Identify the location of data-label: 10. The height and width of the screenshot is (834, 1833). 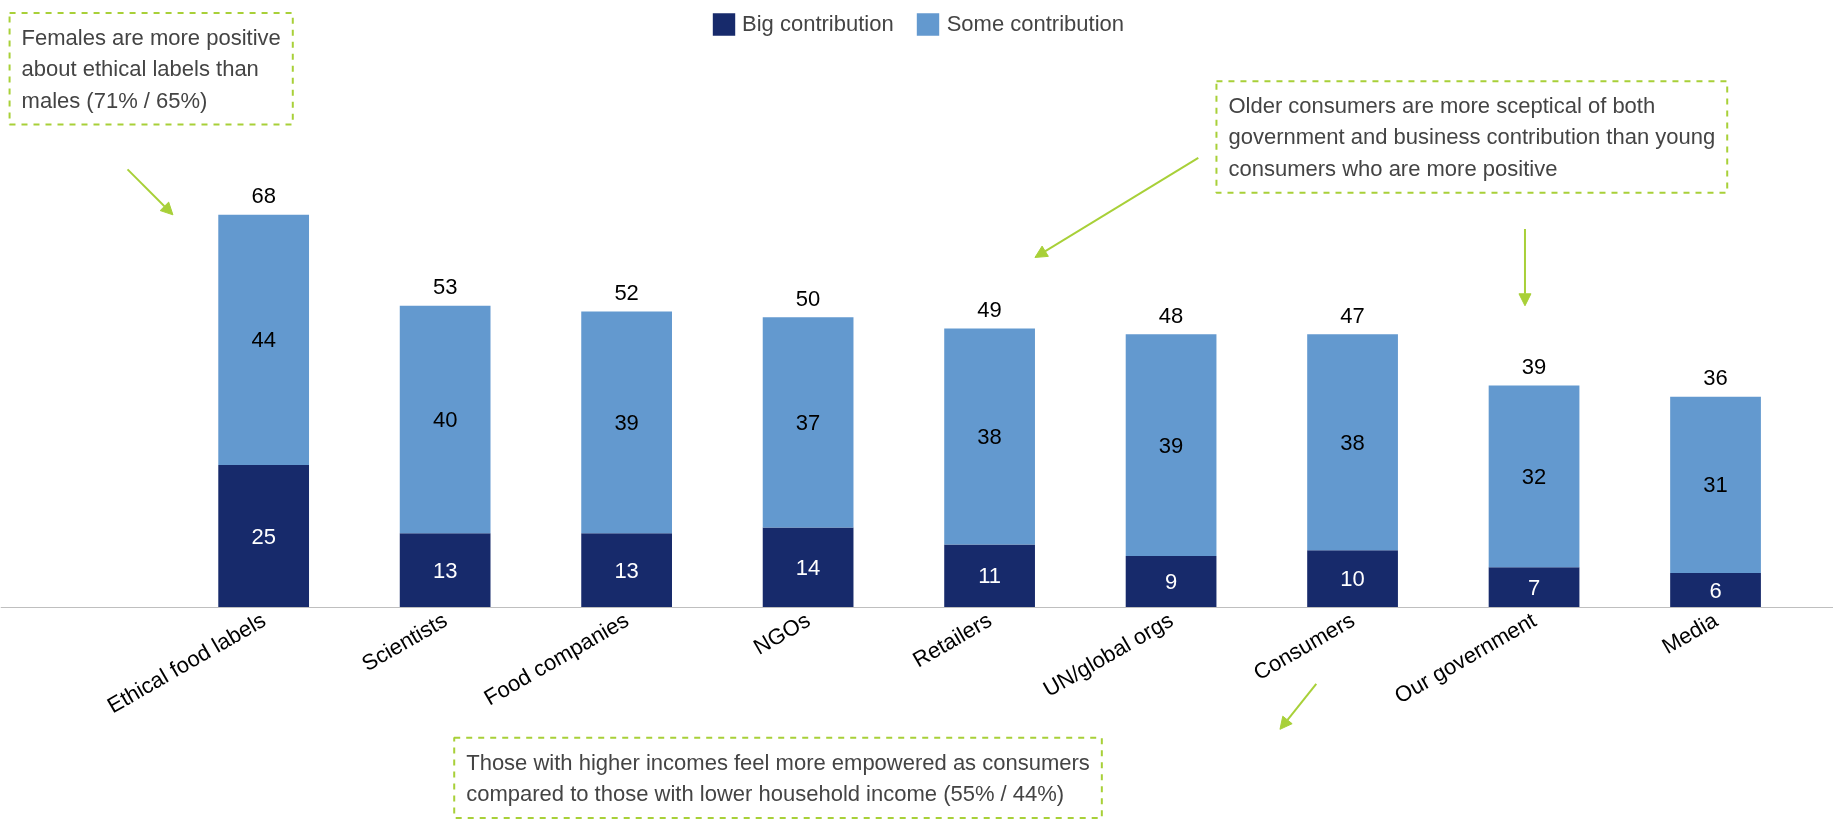
(1352, 579).